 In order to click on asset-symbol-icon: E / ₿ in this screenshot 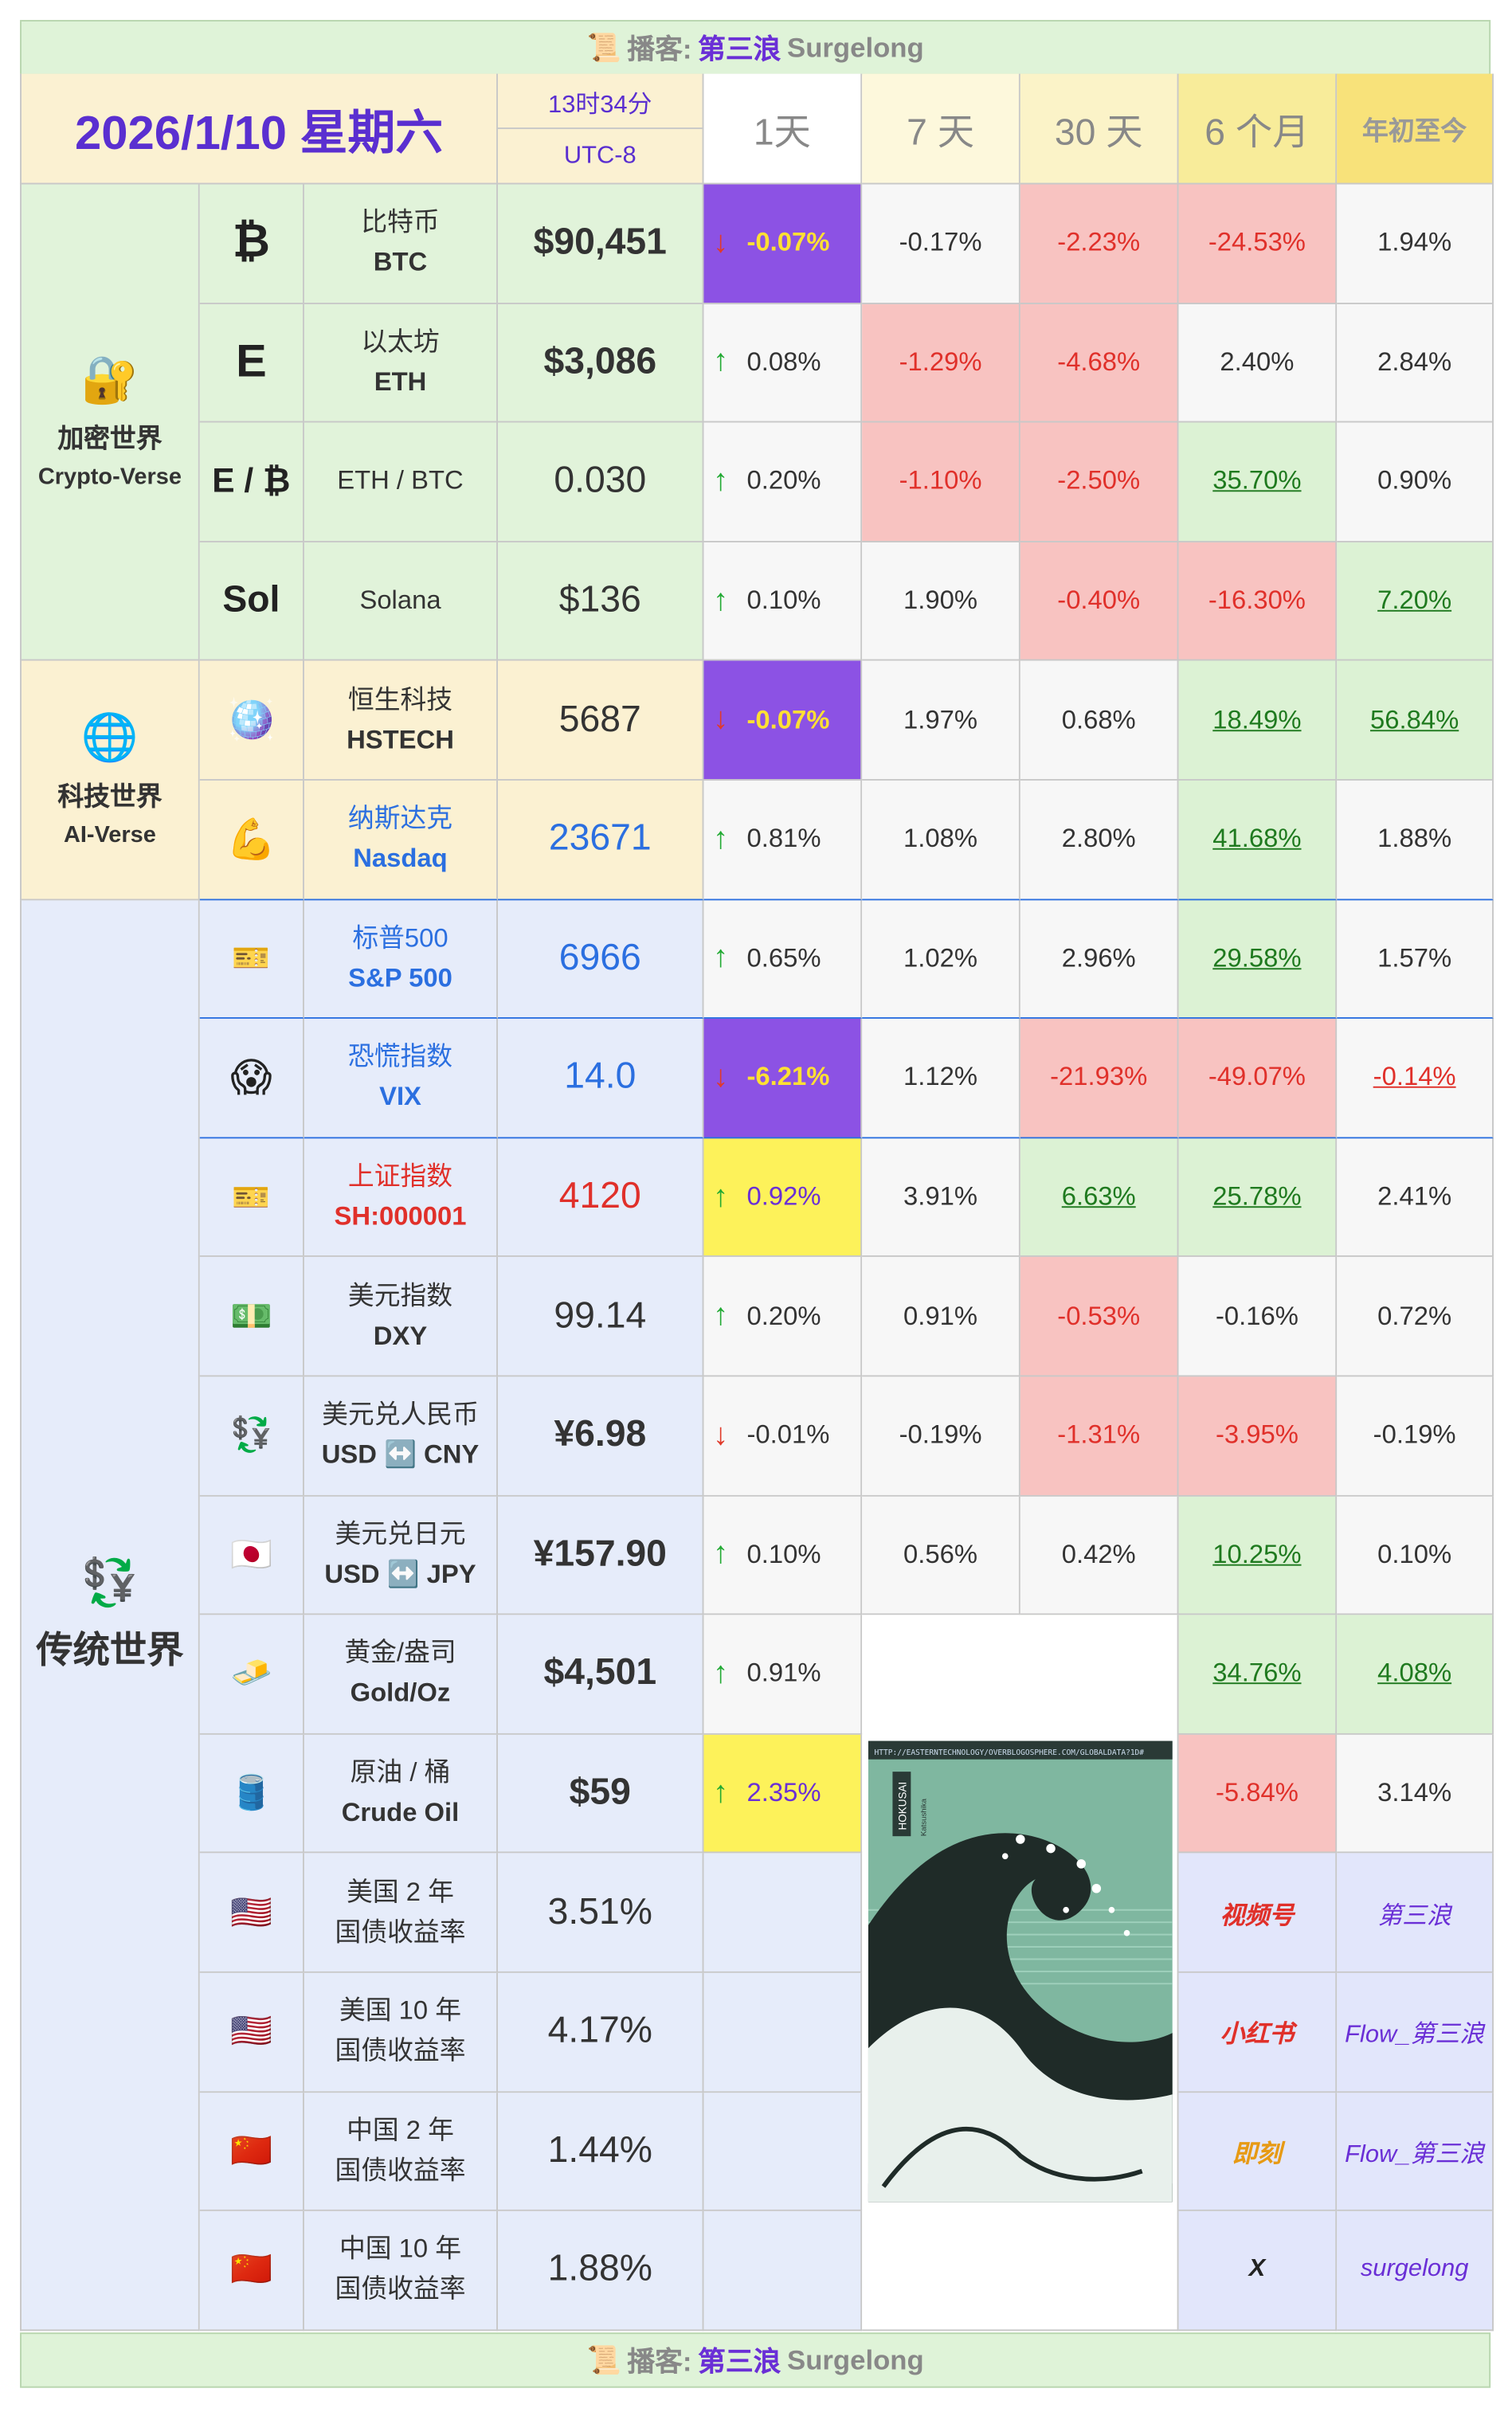, I will do `click(252, 482)`.